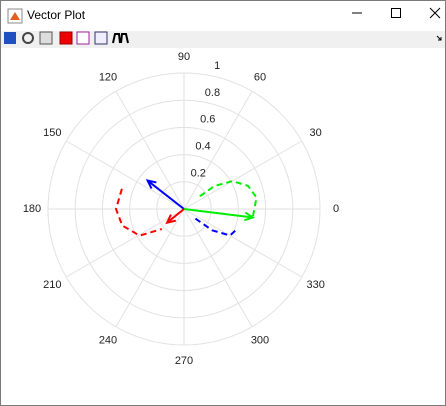 The height and width of the screenshot is (406, 446). I want to click on pause-button, so click(46, 38).